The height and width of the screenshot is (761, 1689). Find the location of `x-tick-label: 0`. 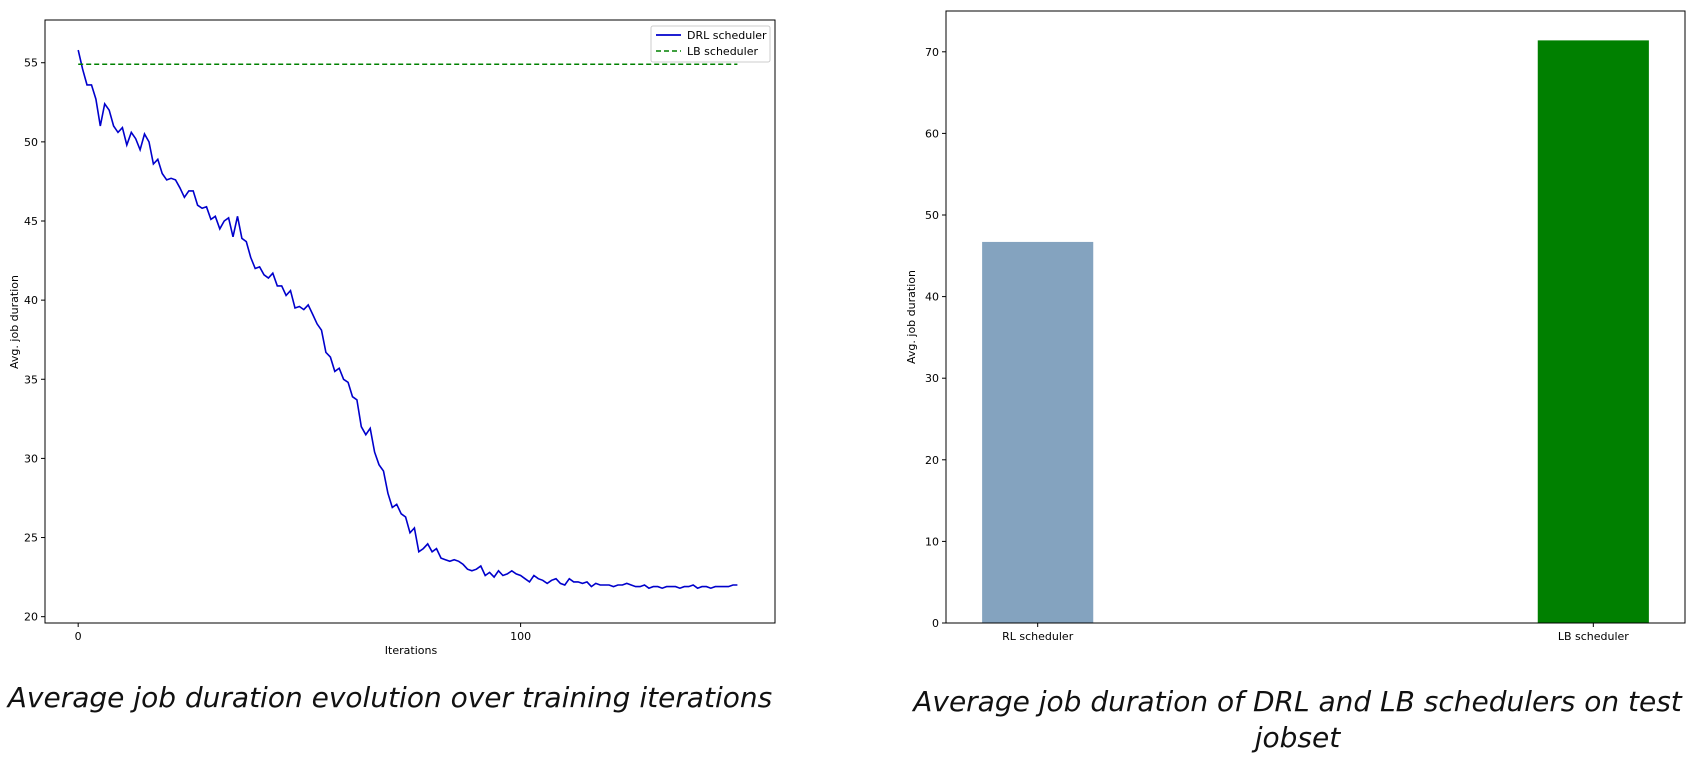

x-tick-label: 0 is located at coordinates (78, 636).